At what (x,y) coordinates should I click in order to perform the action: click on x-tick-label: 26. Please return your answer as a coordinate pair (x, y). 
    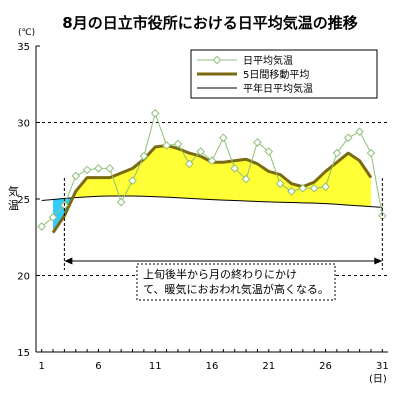
    Looking at the image, I should click on (325, 366).